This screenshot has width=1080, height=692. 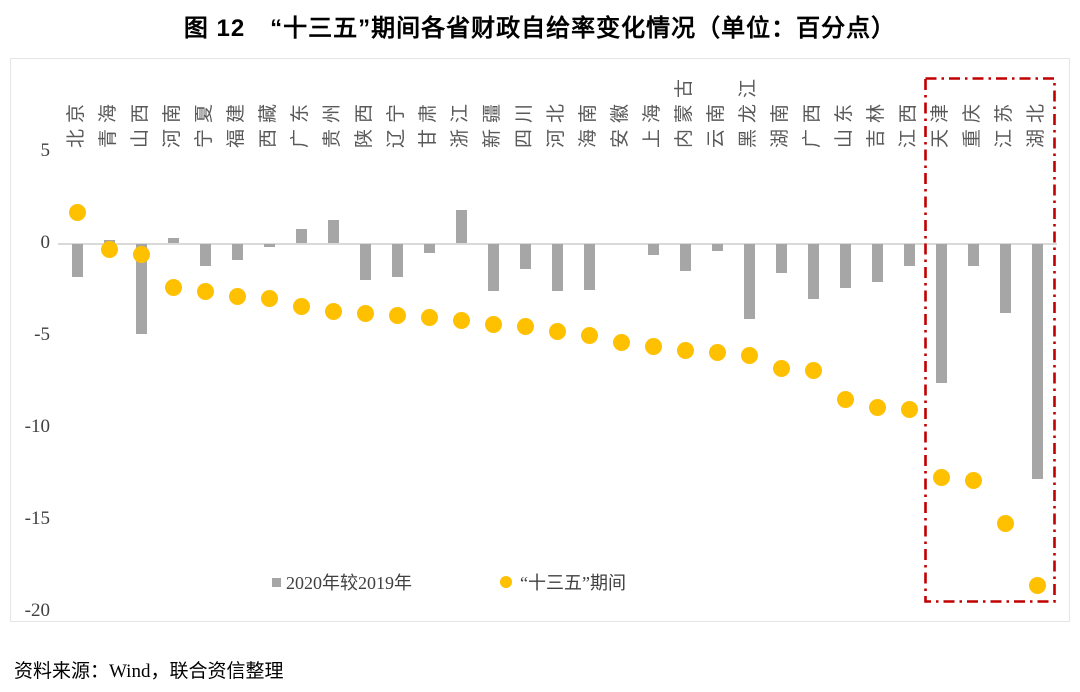 I want to click on x-axis-label-辽宁: 辽宁, so click(x=396, y=122).